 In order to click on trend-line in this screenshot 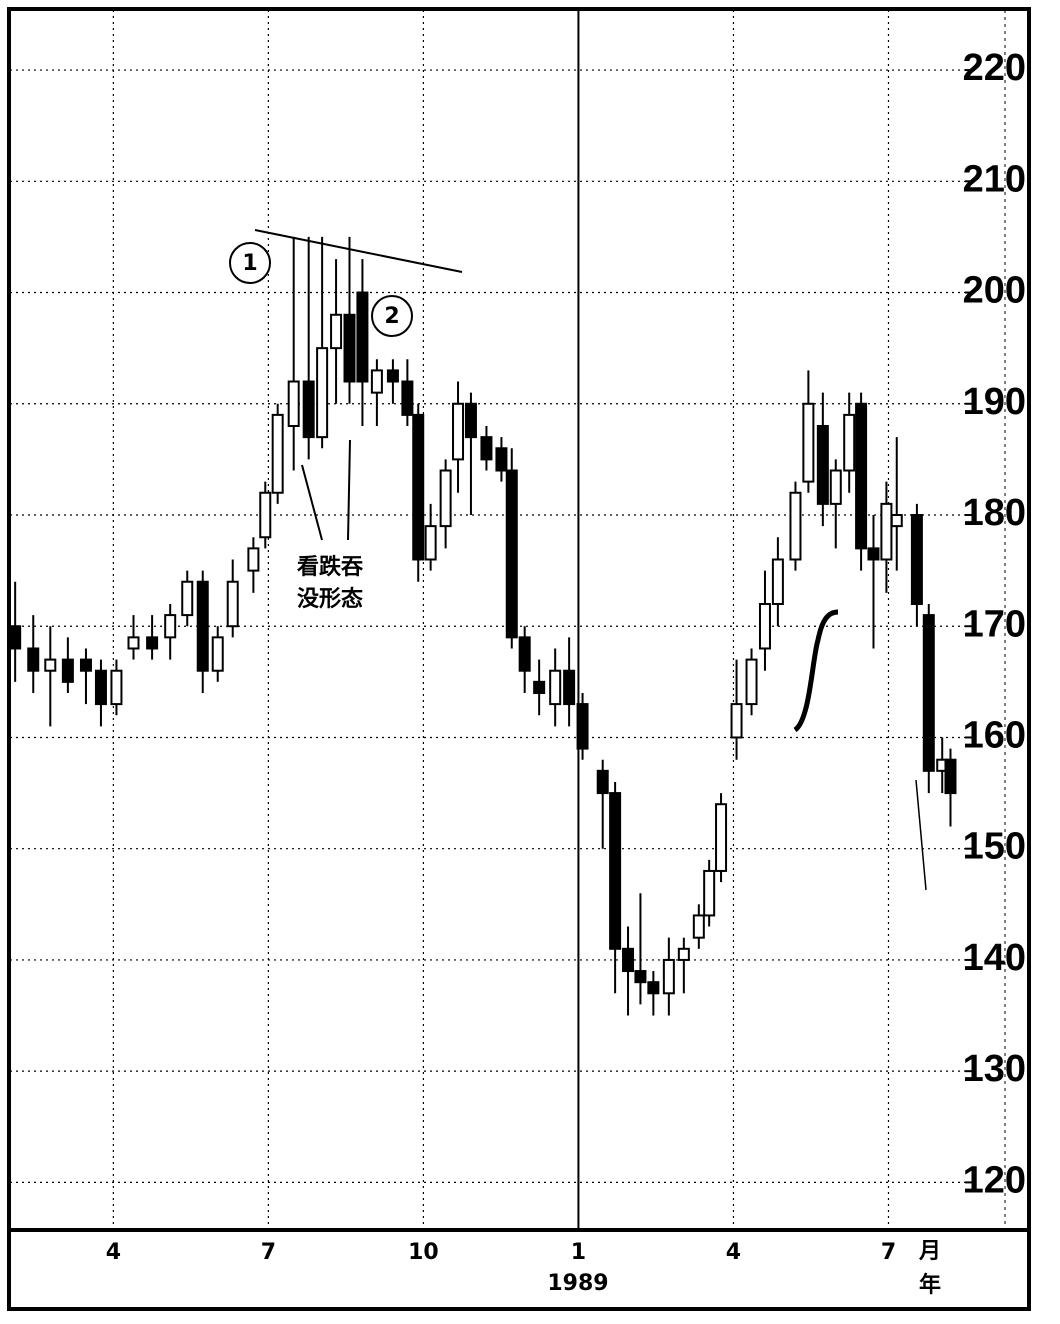, I will do `click(358, 251)`.